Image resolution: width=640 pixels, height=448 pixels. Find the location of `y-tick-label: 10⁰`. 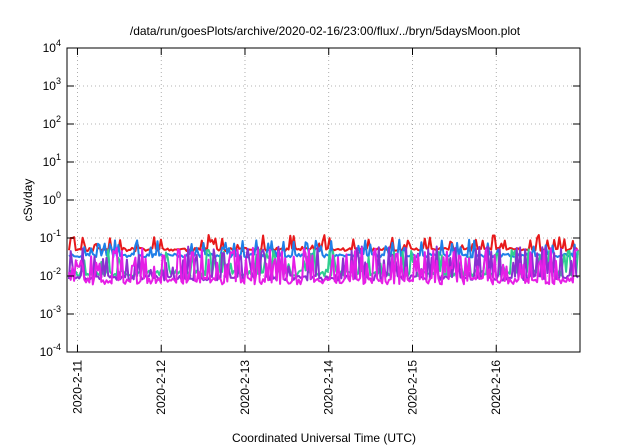

y-tick-label: 10⁰ is located at coordinates (52, 198).